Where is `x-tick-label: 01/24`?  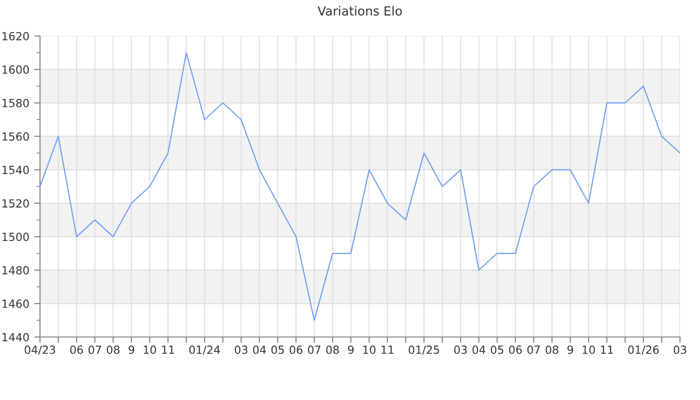
x-tick-label: 01/24 is located at coordinates (204, 350).